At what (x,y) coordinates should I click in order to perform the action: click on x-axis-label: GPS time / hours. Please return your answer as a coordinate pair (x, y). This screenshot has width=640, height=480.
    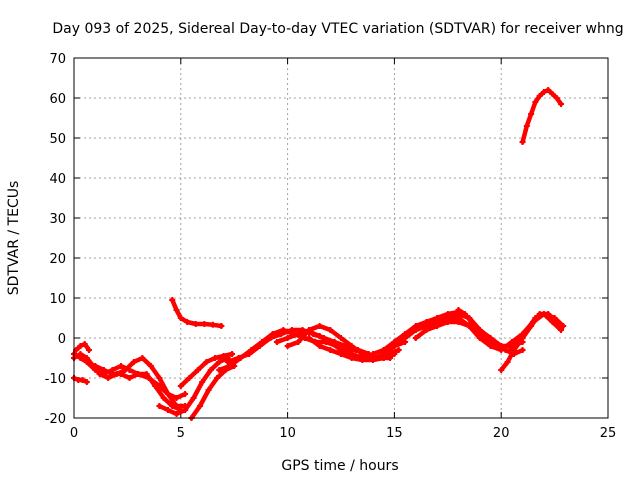
    Looking at the image, I should click on (339, 466).